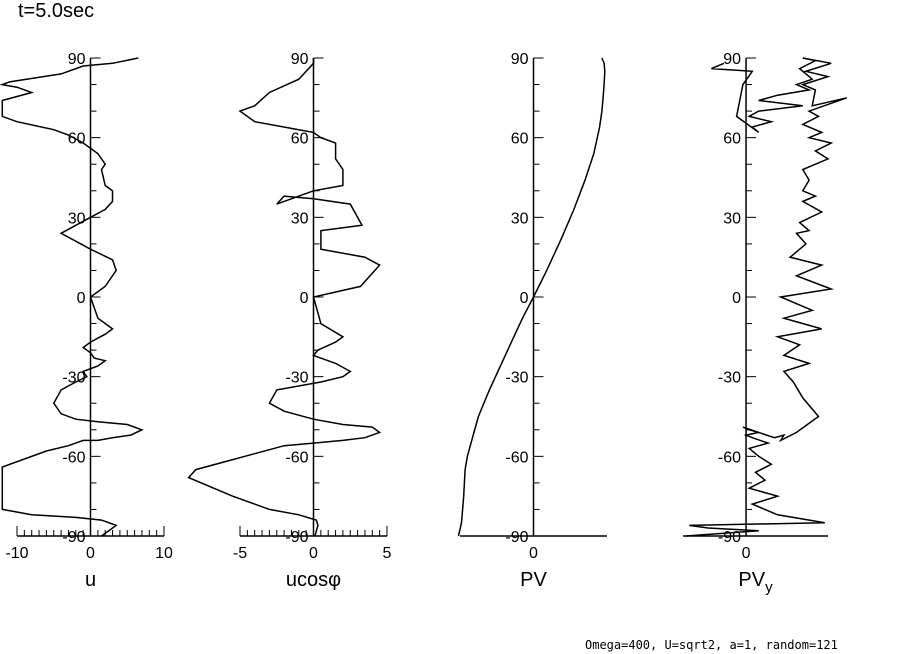  Describe the element at coordinates (387, 553) in the screenshot. I see `x-tick-label: 5` at that location.